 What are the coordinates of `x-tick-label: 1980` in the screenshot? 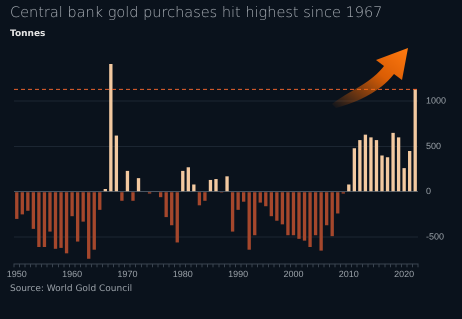 It's located at (182, 274).